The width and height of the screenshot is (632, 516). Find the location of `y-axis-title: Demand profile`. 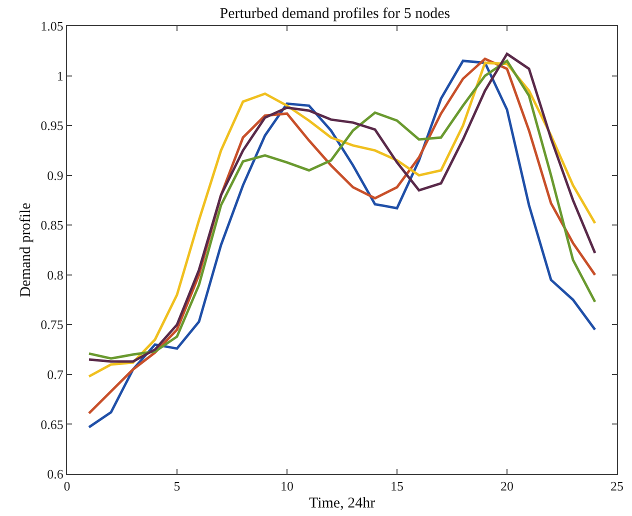

y-axis-title: Demand profile is located at coordinates (26, 250).